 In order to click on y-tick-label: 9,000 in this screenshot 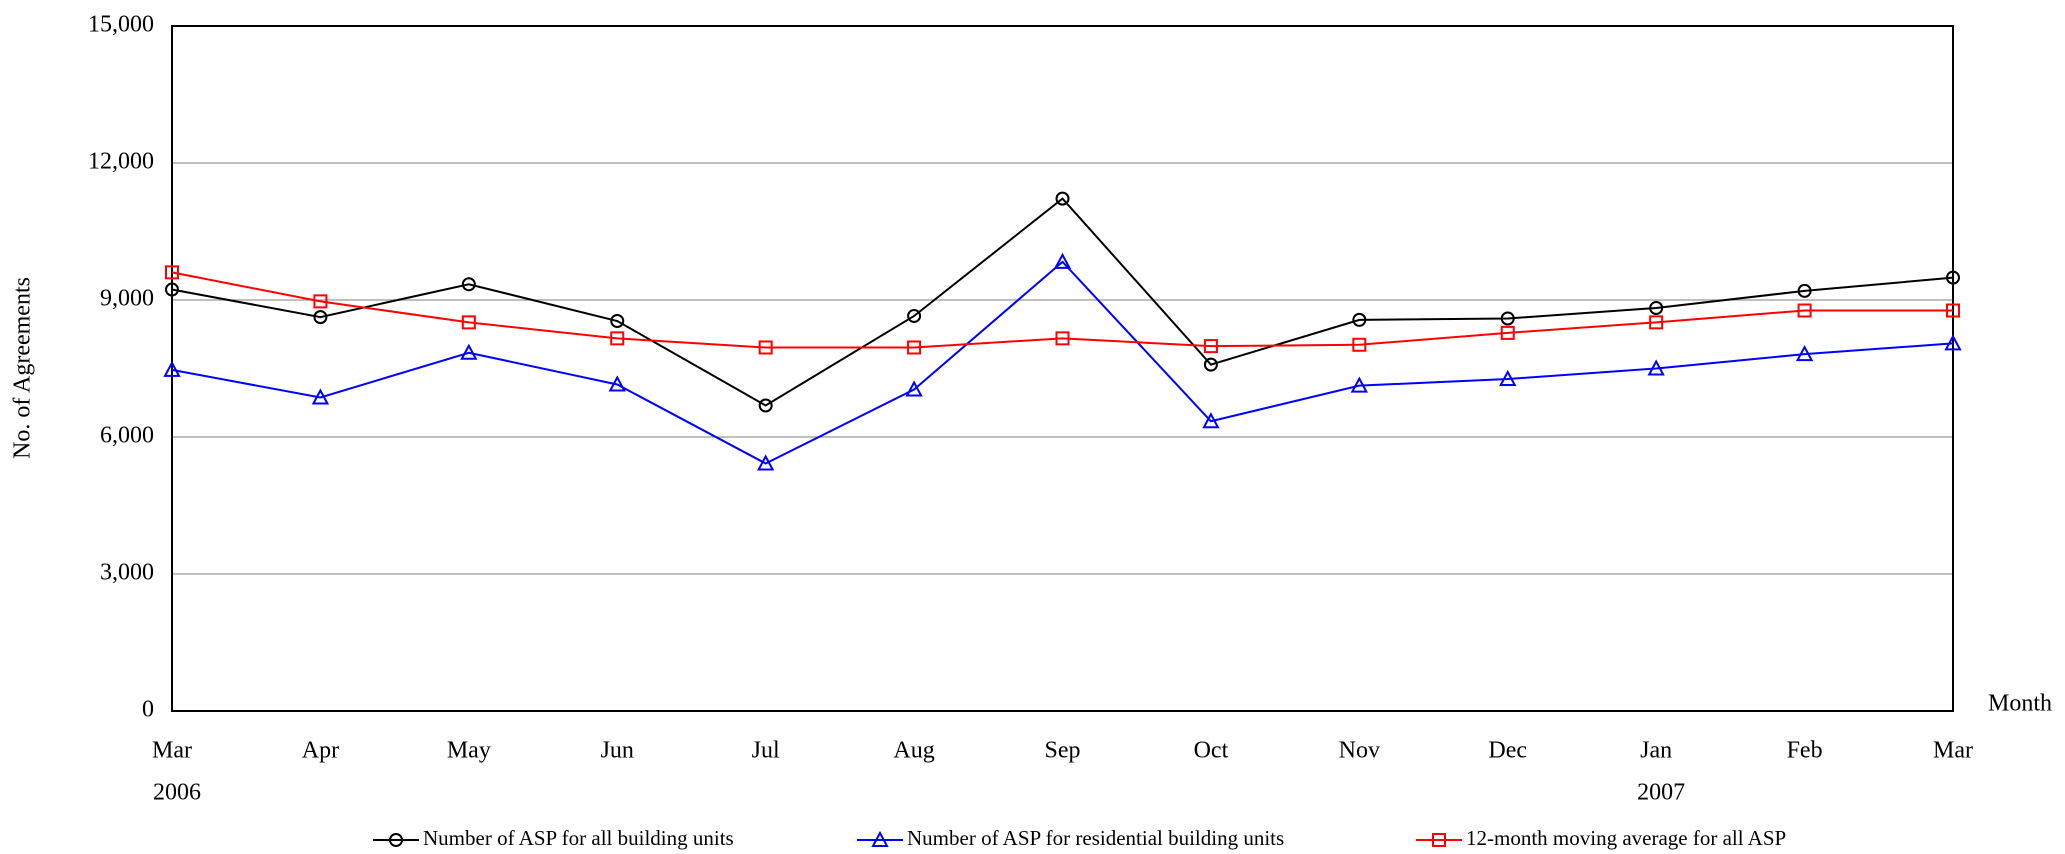, I will do `click(127, 299)`.